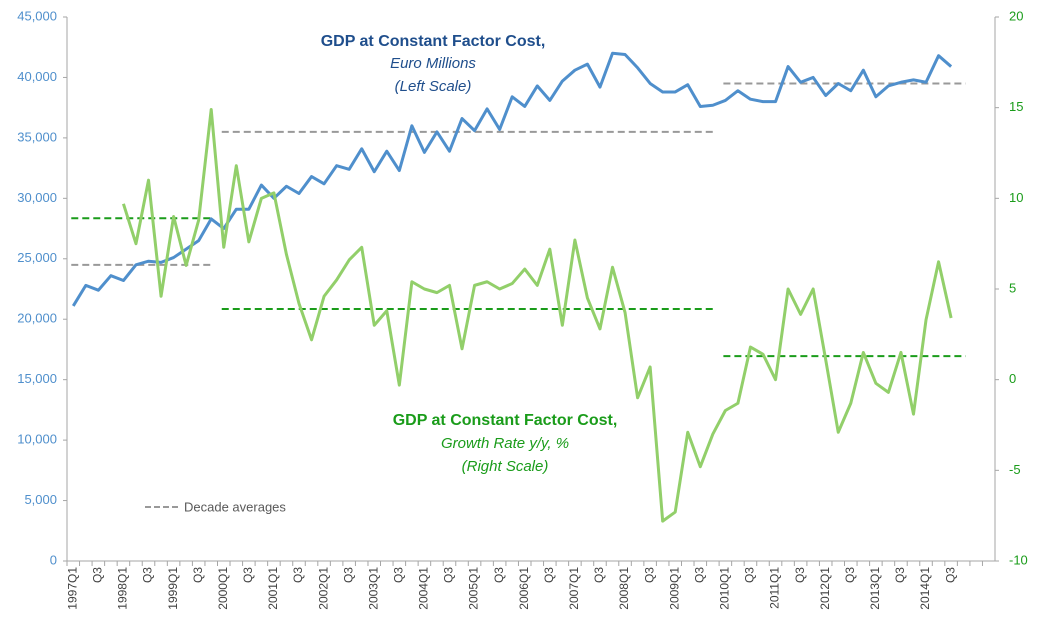  I want to click on x-tick-label: 2007Q1, so click(574, 588).